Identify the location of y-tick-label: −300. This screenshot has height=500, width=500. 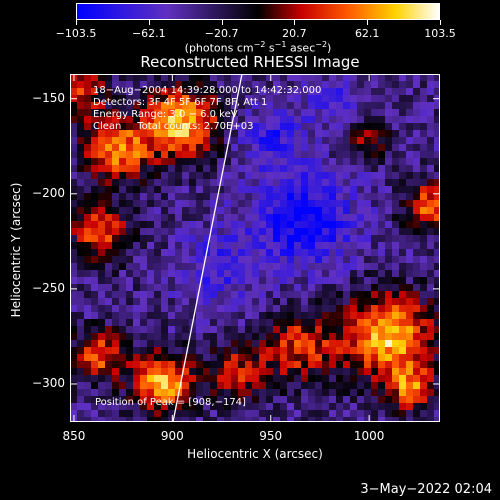
(48, 382).